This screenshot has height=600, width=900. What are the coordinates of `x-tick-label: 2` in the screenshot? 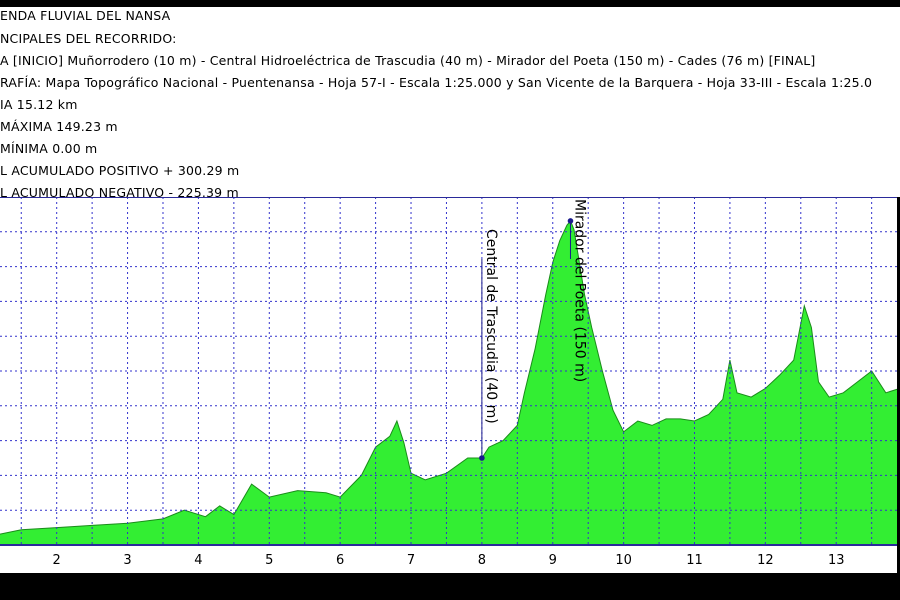 It's located at (57, 560).